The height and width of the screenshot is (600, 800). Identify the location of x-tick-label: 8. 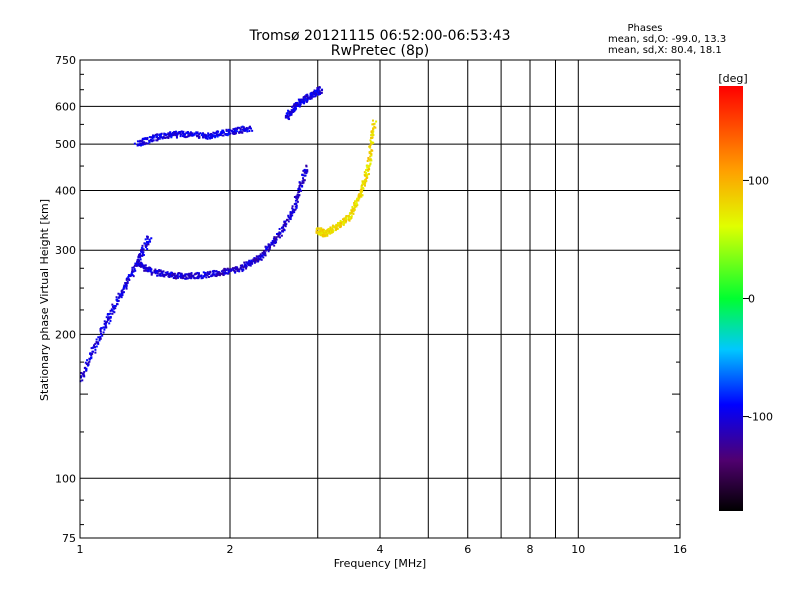
(530, 549).